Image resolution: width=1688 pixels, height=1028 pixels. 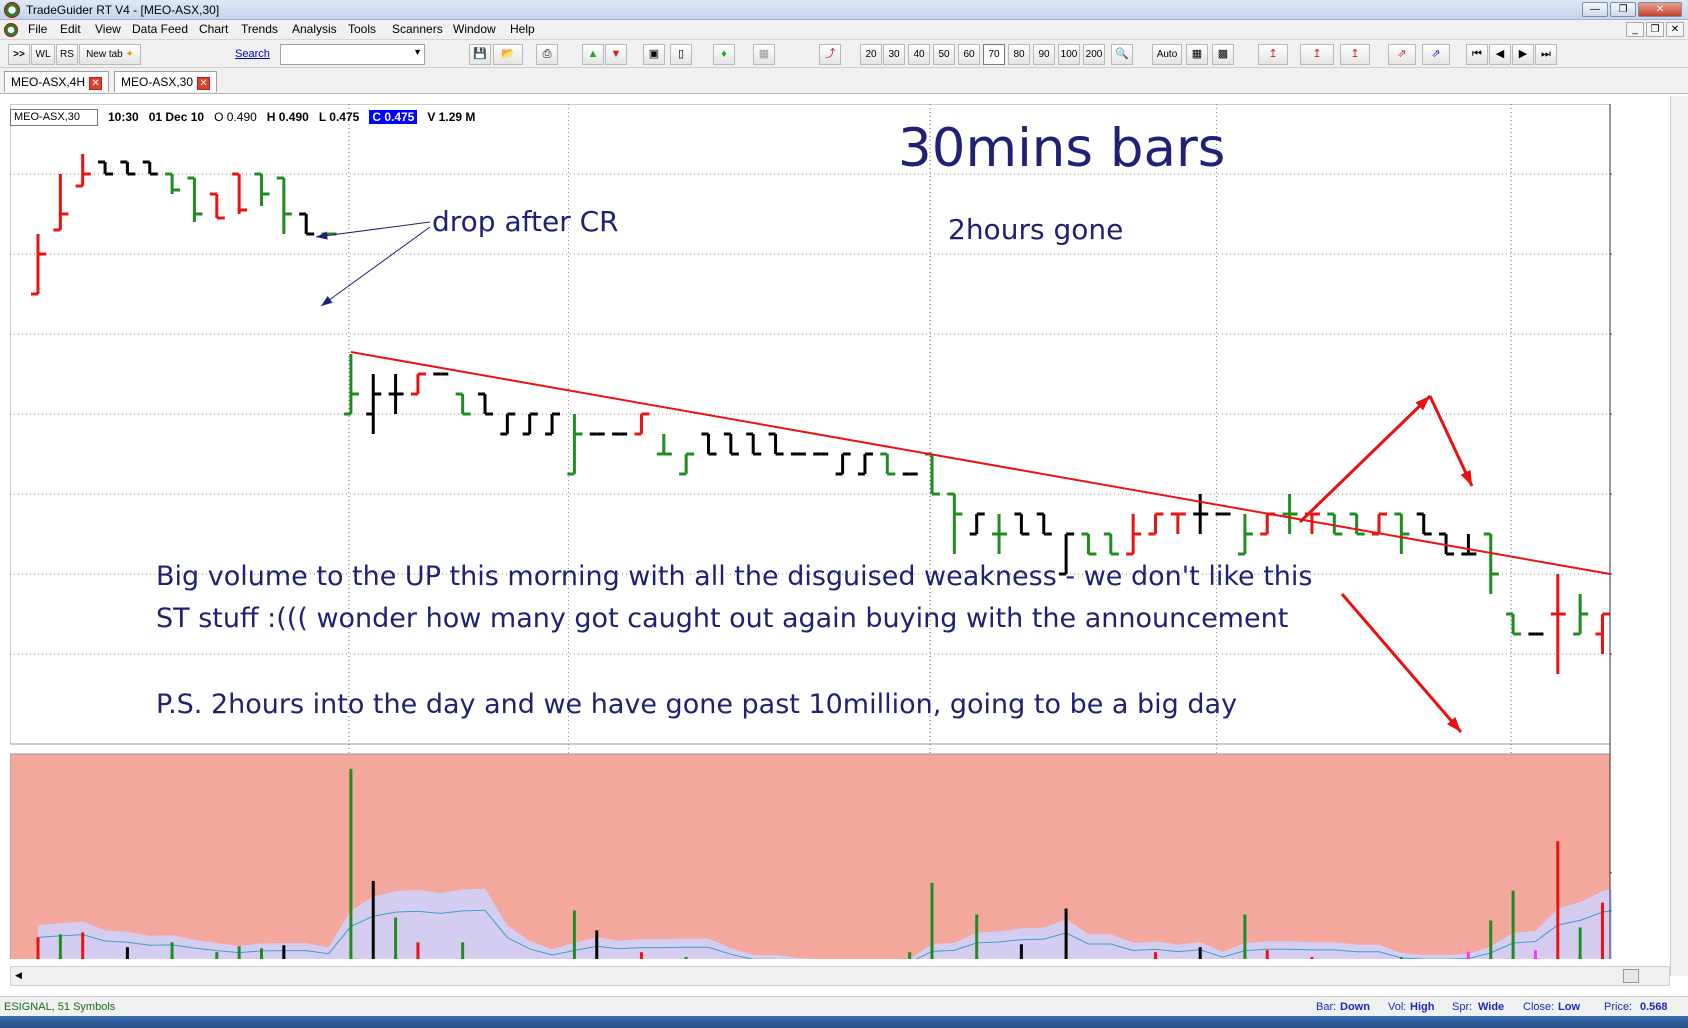 What do you see at coordinates (944, 54) in the screenshot?
I see `period-50-button: 50` at bounding box center [944, 54].